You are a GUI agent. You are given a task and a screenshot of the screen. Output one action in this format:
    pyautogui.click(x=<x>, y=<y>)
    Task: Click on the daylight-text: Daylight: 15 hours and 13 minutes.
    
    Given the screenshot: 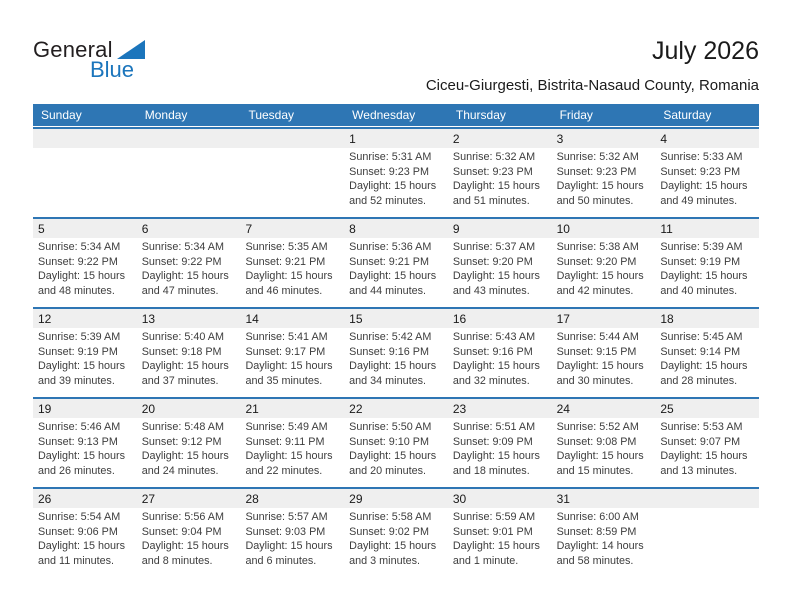 What is the action you would take?
    pyautogui.click(x=704, y=463)
    